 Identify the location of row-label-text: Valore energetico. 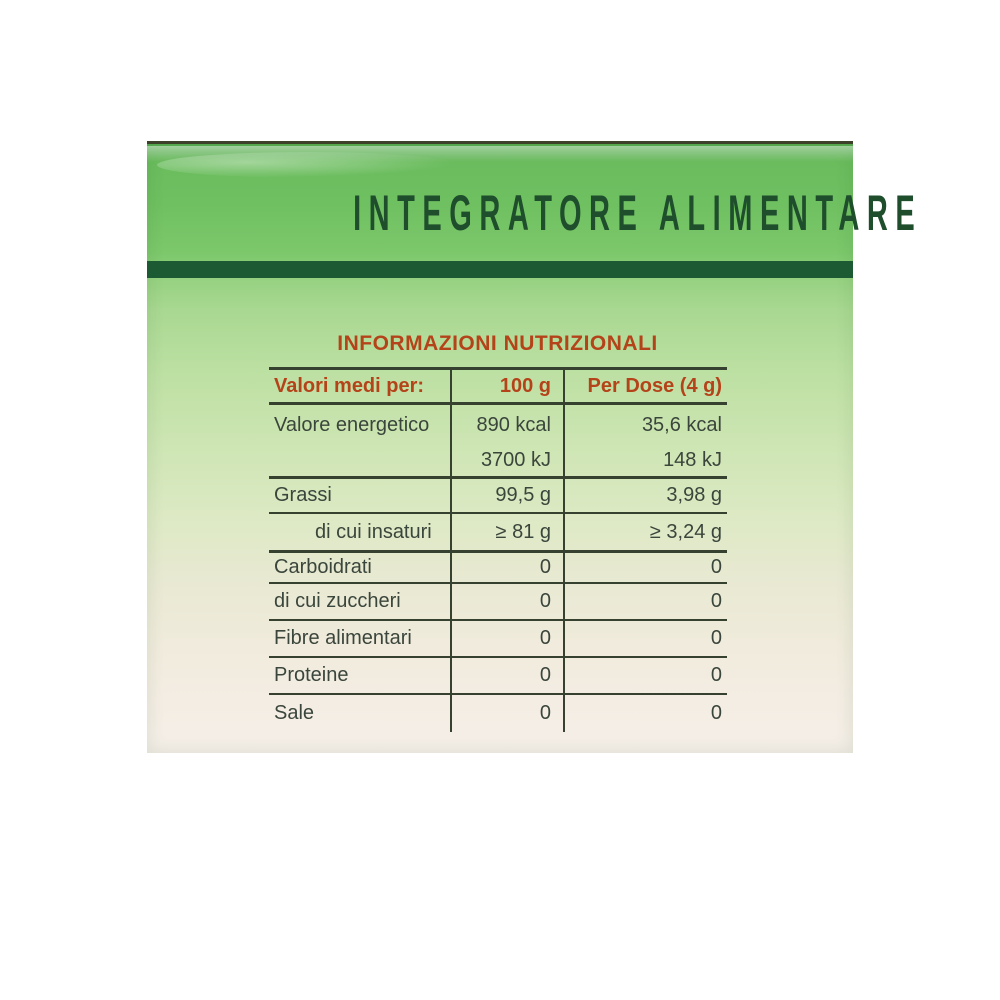
(352, 425).